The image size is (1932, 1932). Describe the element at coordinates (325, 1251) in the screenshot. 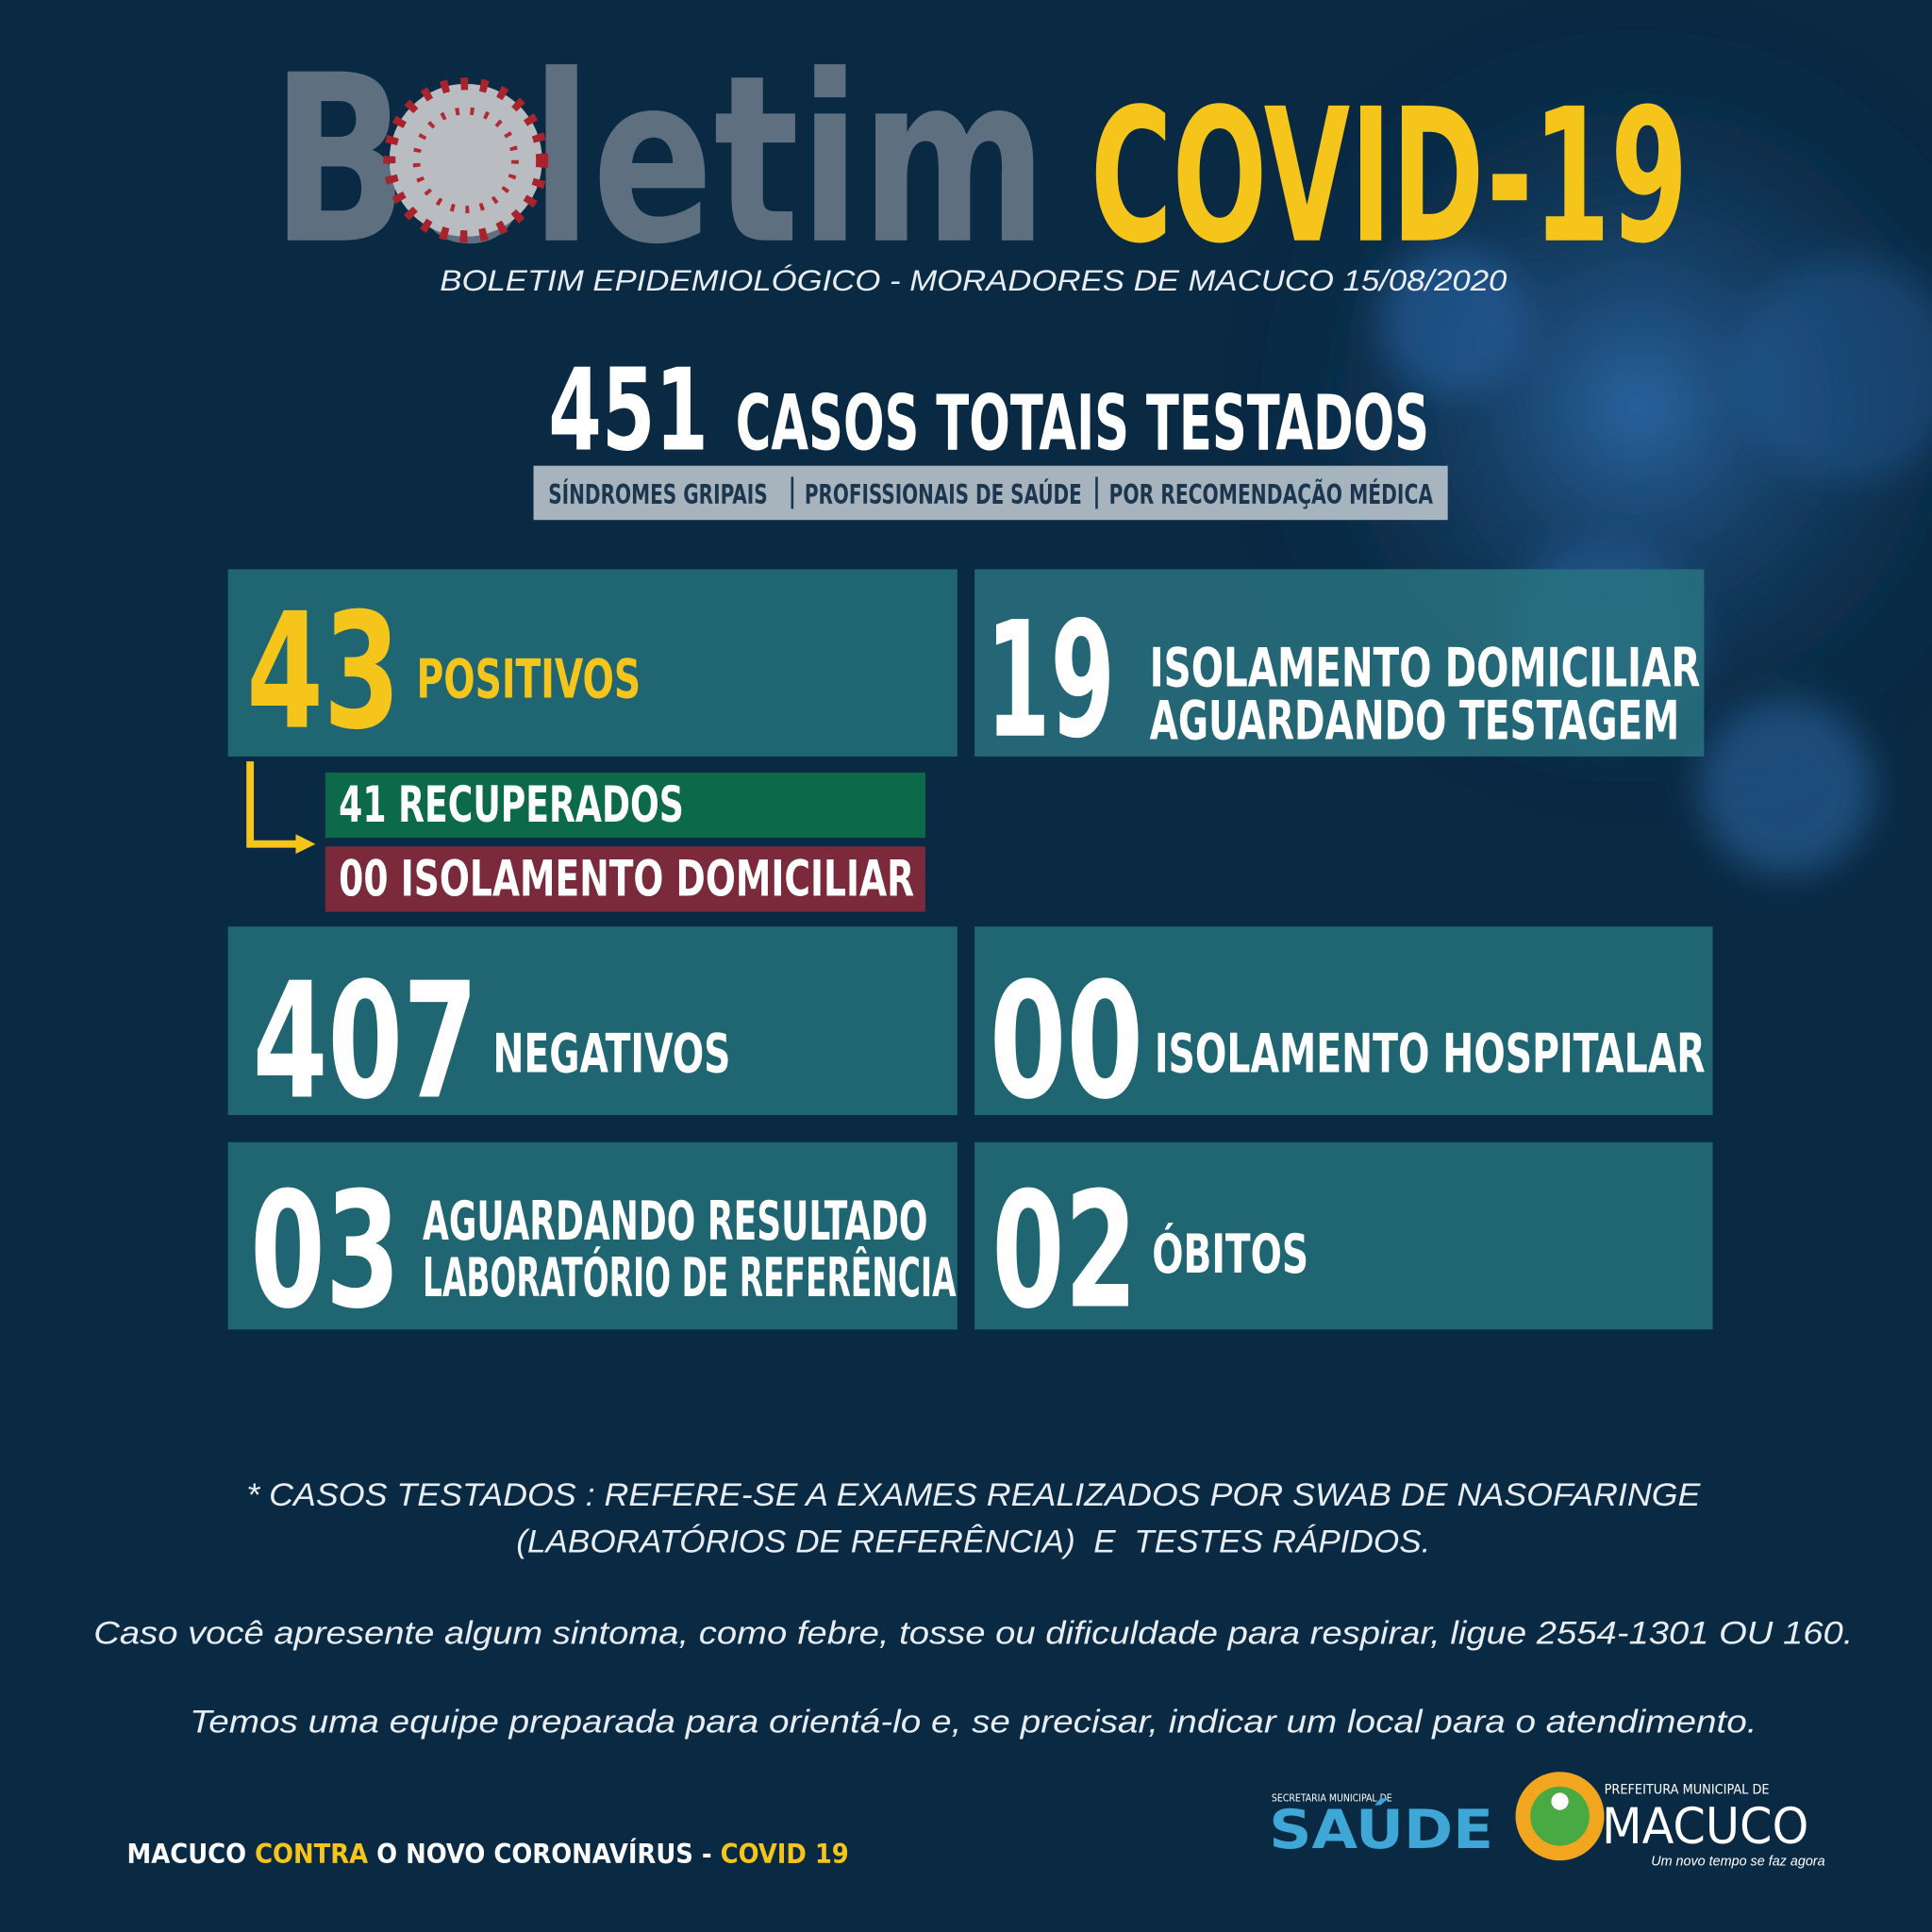

I see `card-number: 03` at that location.